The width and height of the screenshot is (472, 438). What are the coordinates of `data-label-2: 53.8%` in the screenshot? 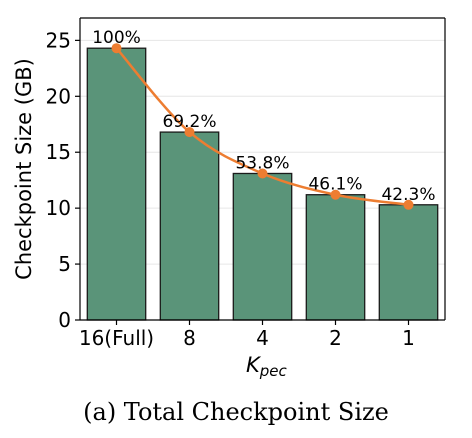 It's located at (262, 163).